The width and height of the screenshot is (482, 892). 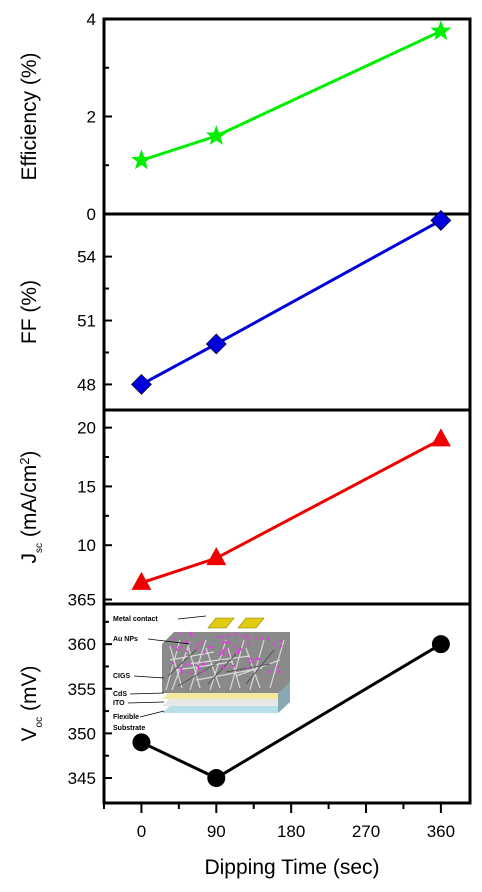 I want to click on x-tick-label: 0, so click(x=141, y=831).